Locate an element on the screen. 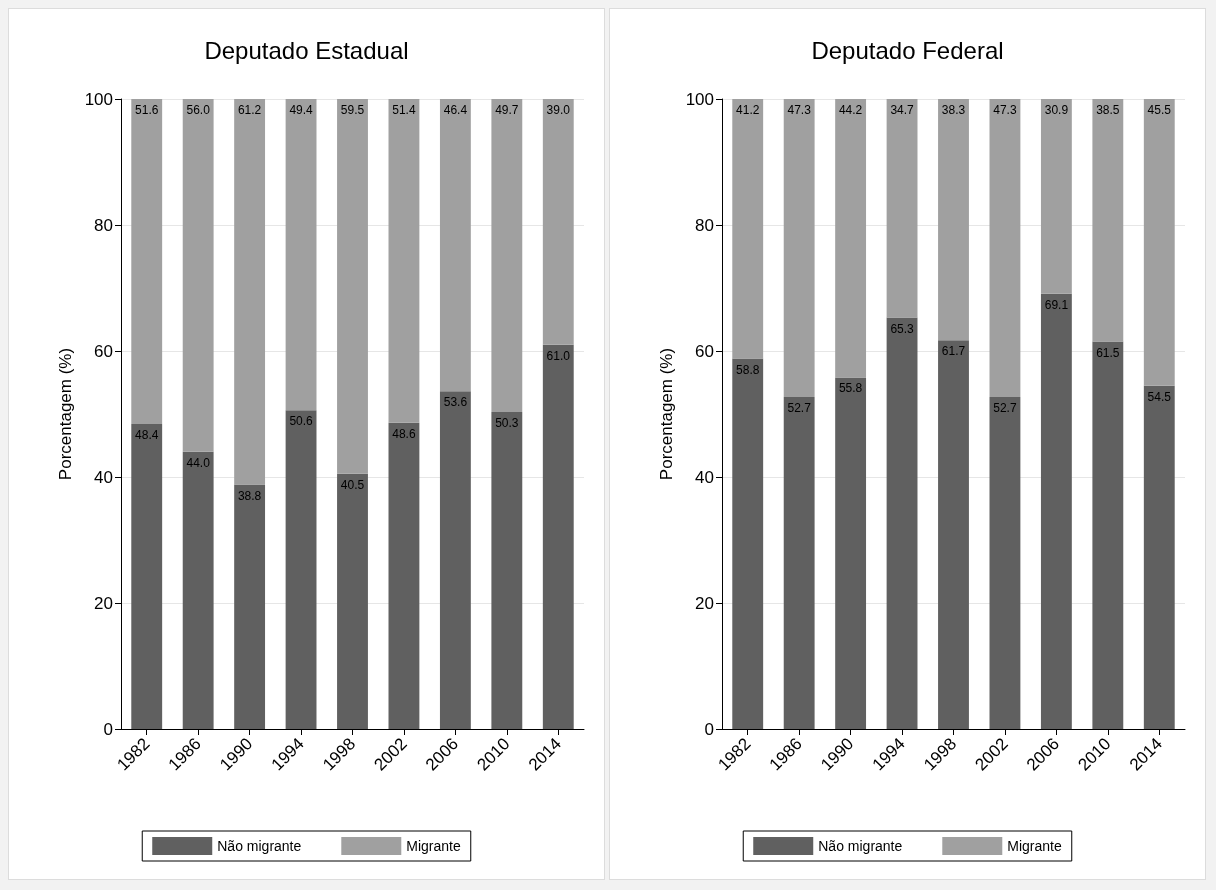 This screenshot has height=890, width=1216. data-label: 61.0 is located at coordinates (558, 355).